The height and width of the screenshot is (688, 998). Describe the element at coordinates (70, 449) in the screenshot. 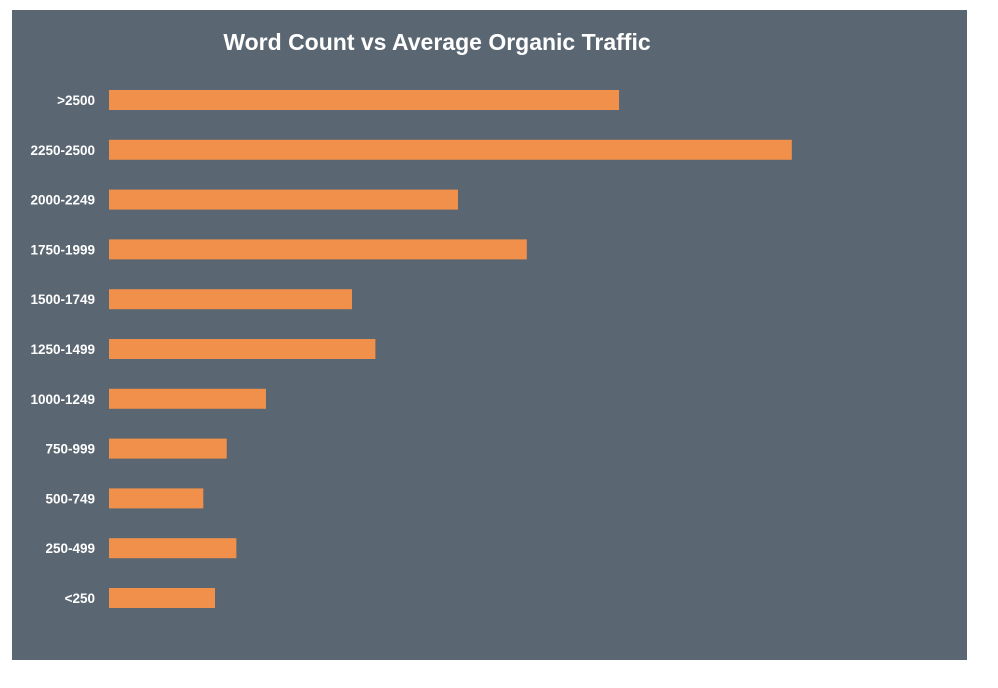

I see `category-label-7: 750-999` at that location.